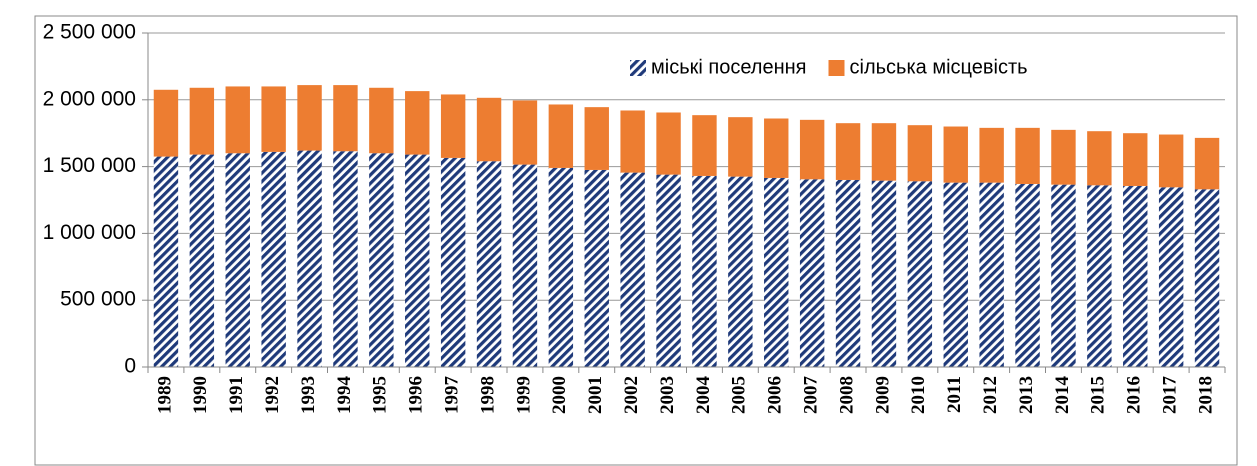 The width and height of the screenshot is (1257, 466). I want to click on x-tick-label: 2016, so click(1134, 395).